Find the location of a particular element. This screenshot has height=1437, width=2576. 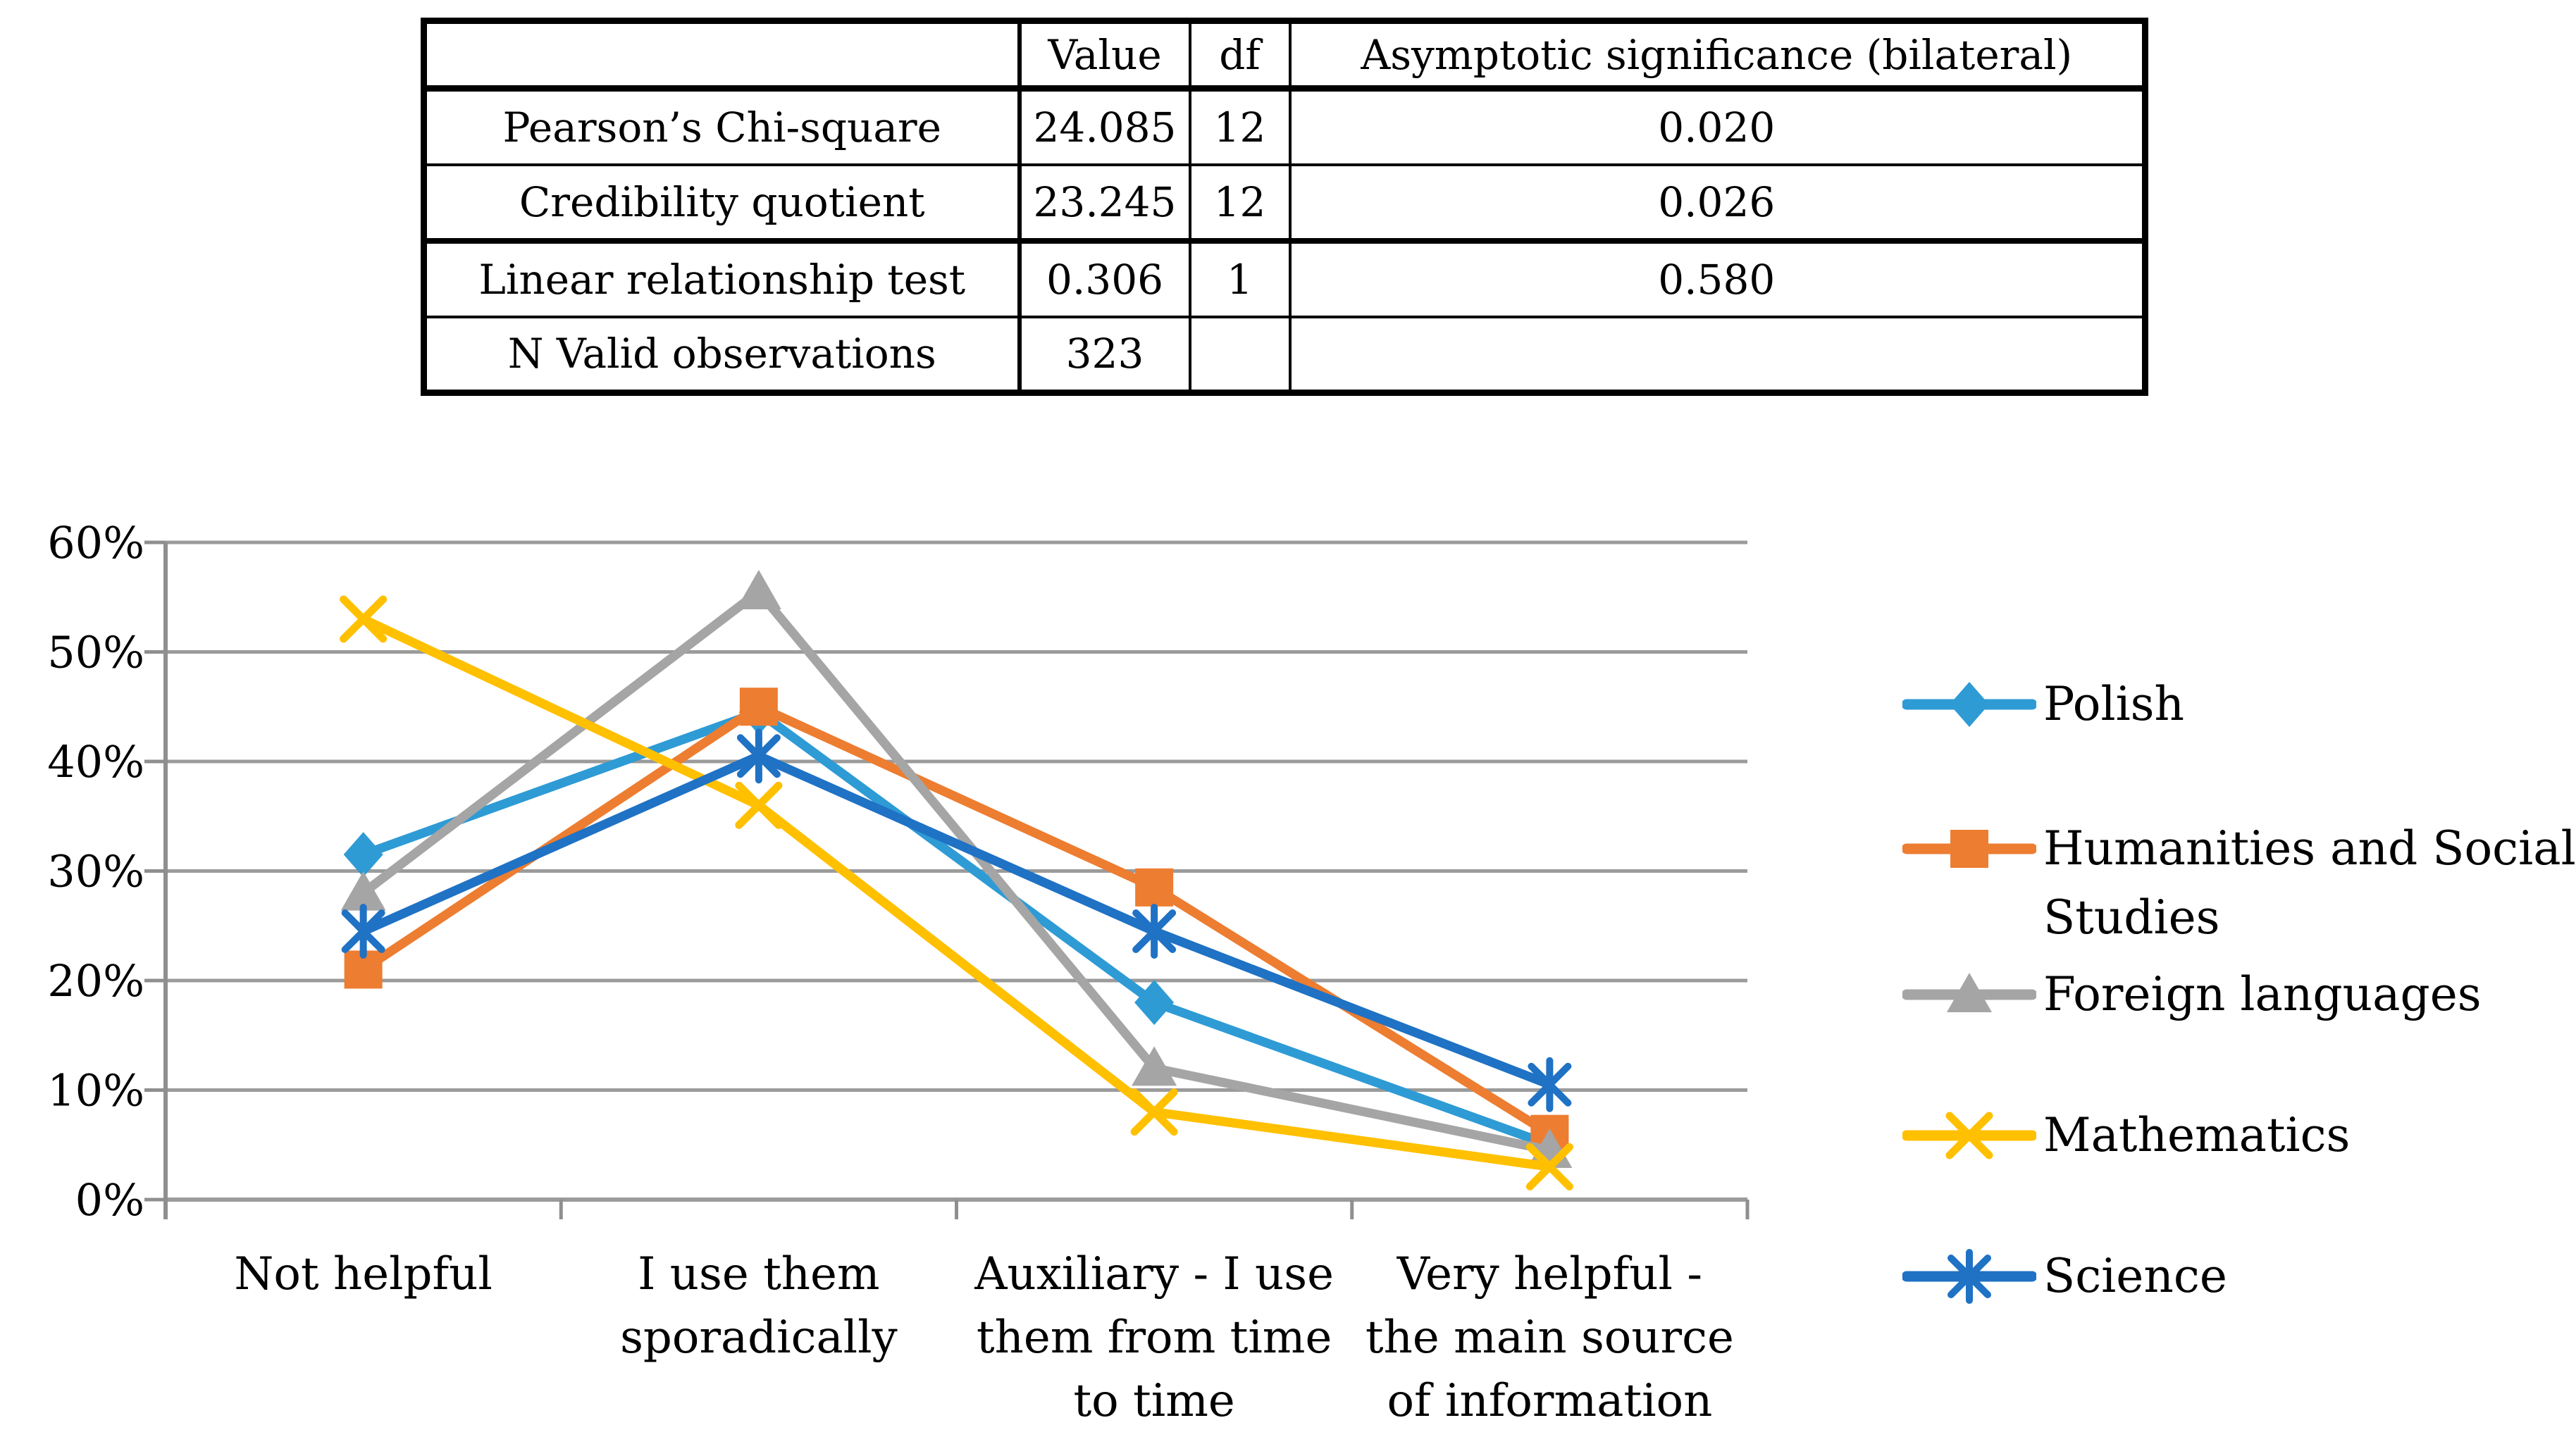

legend-label: Science is located at coordinates (2135, 1276).